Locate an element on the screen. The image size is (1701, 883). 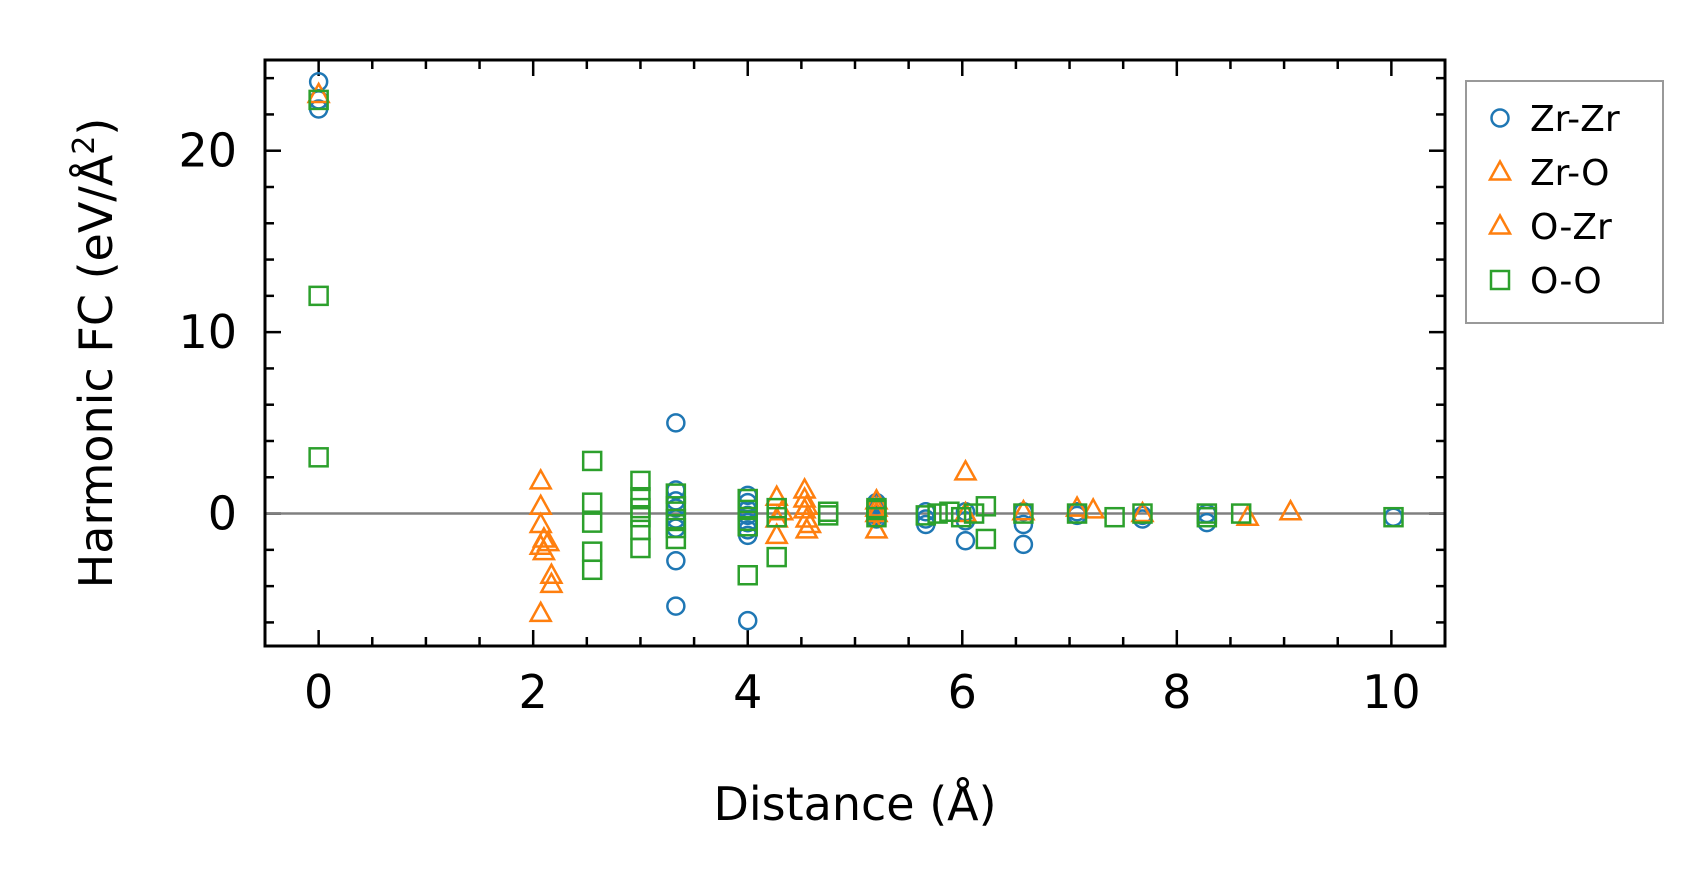
series-o-zr is located at coordinates (708, 558).